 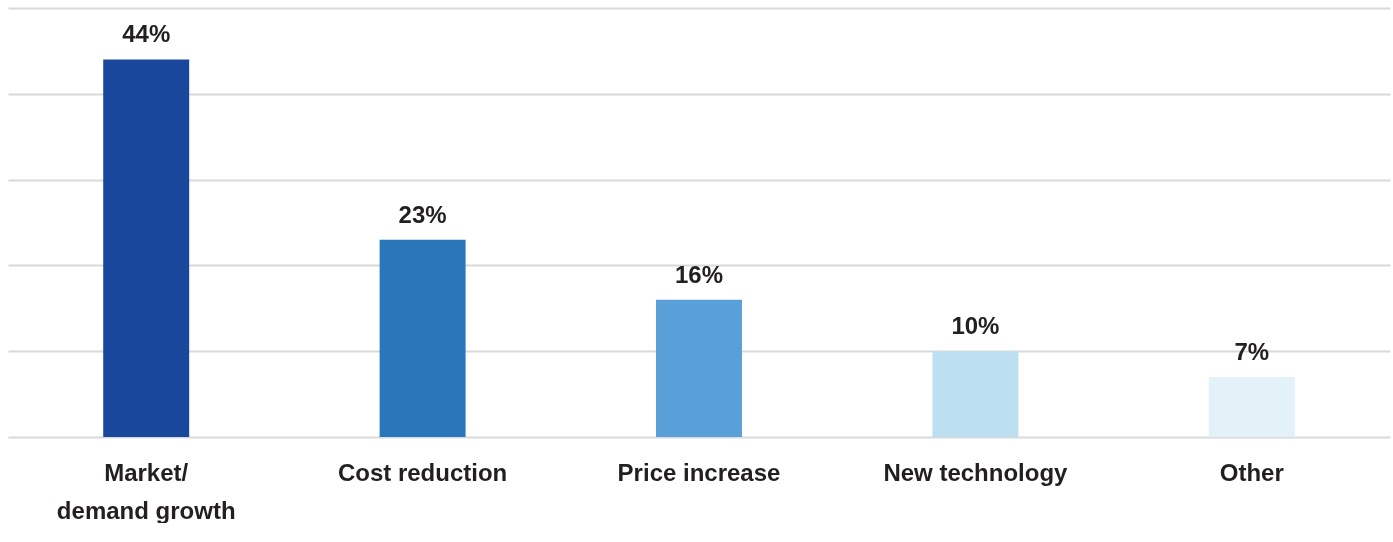 I want to click on data-label: 44%, so click(x=146, y=34).